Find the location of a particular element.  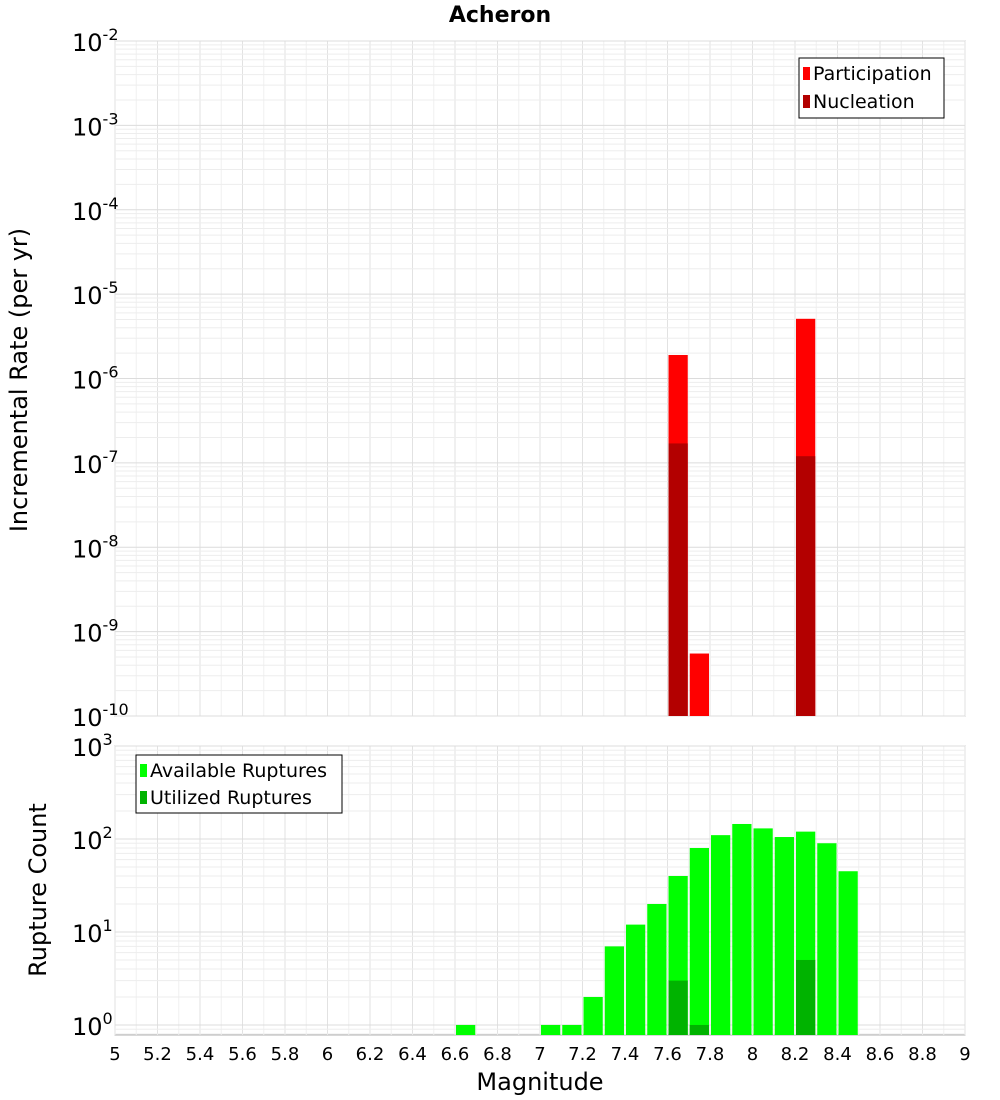

x-tick-label: 9 is located at coordinates (964, 1054).